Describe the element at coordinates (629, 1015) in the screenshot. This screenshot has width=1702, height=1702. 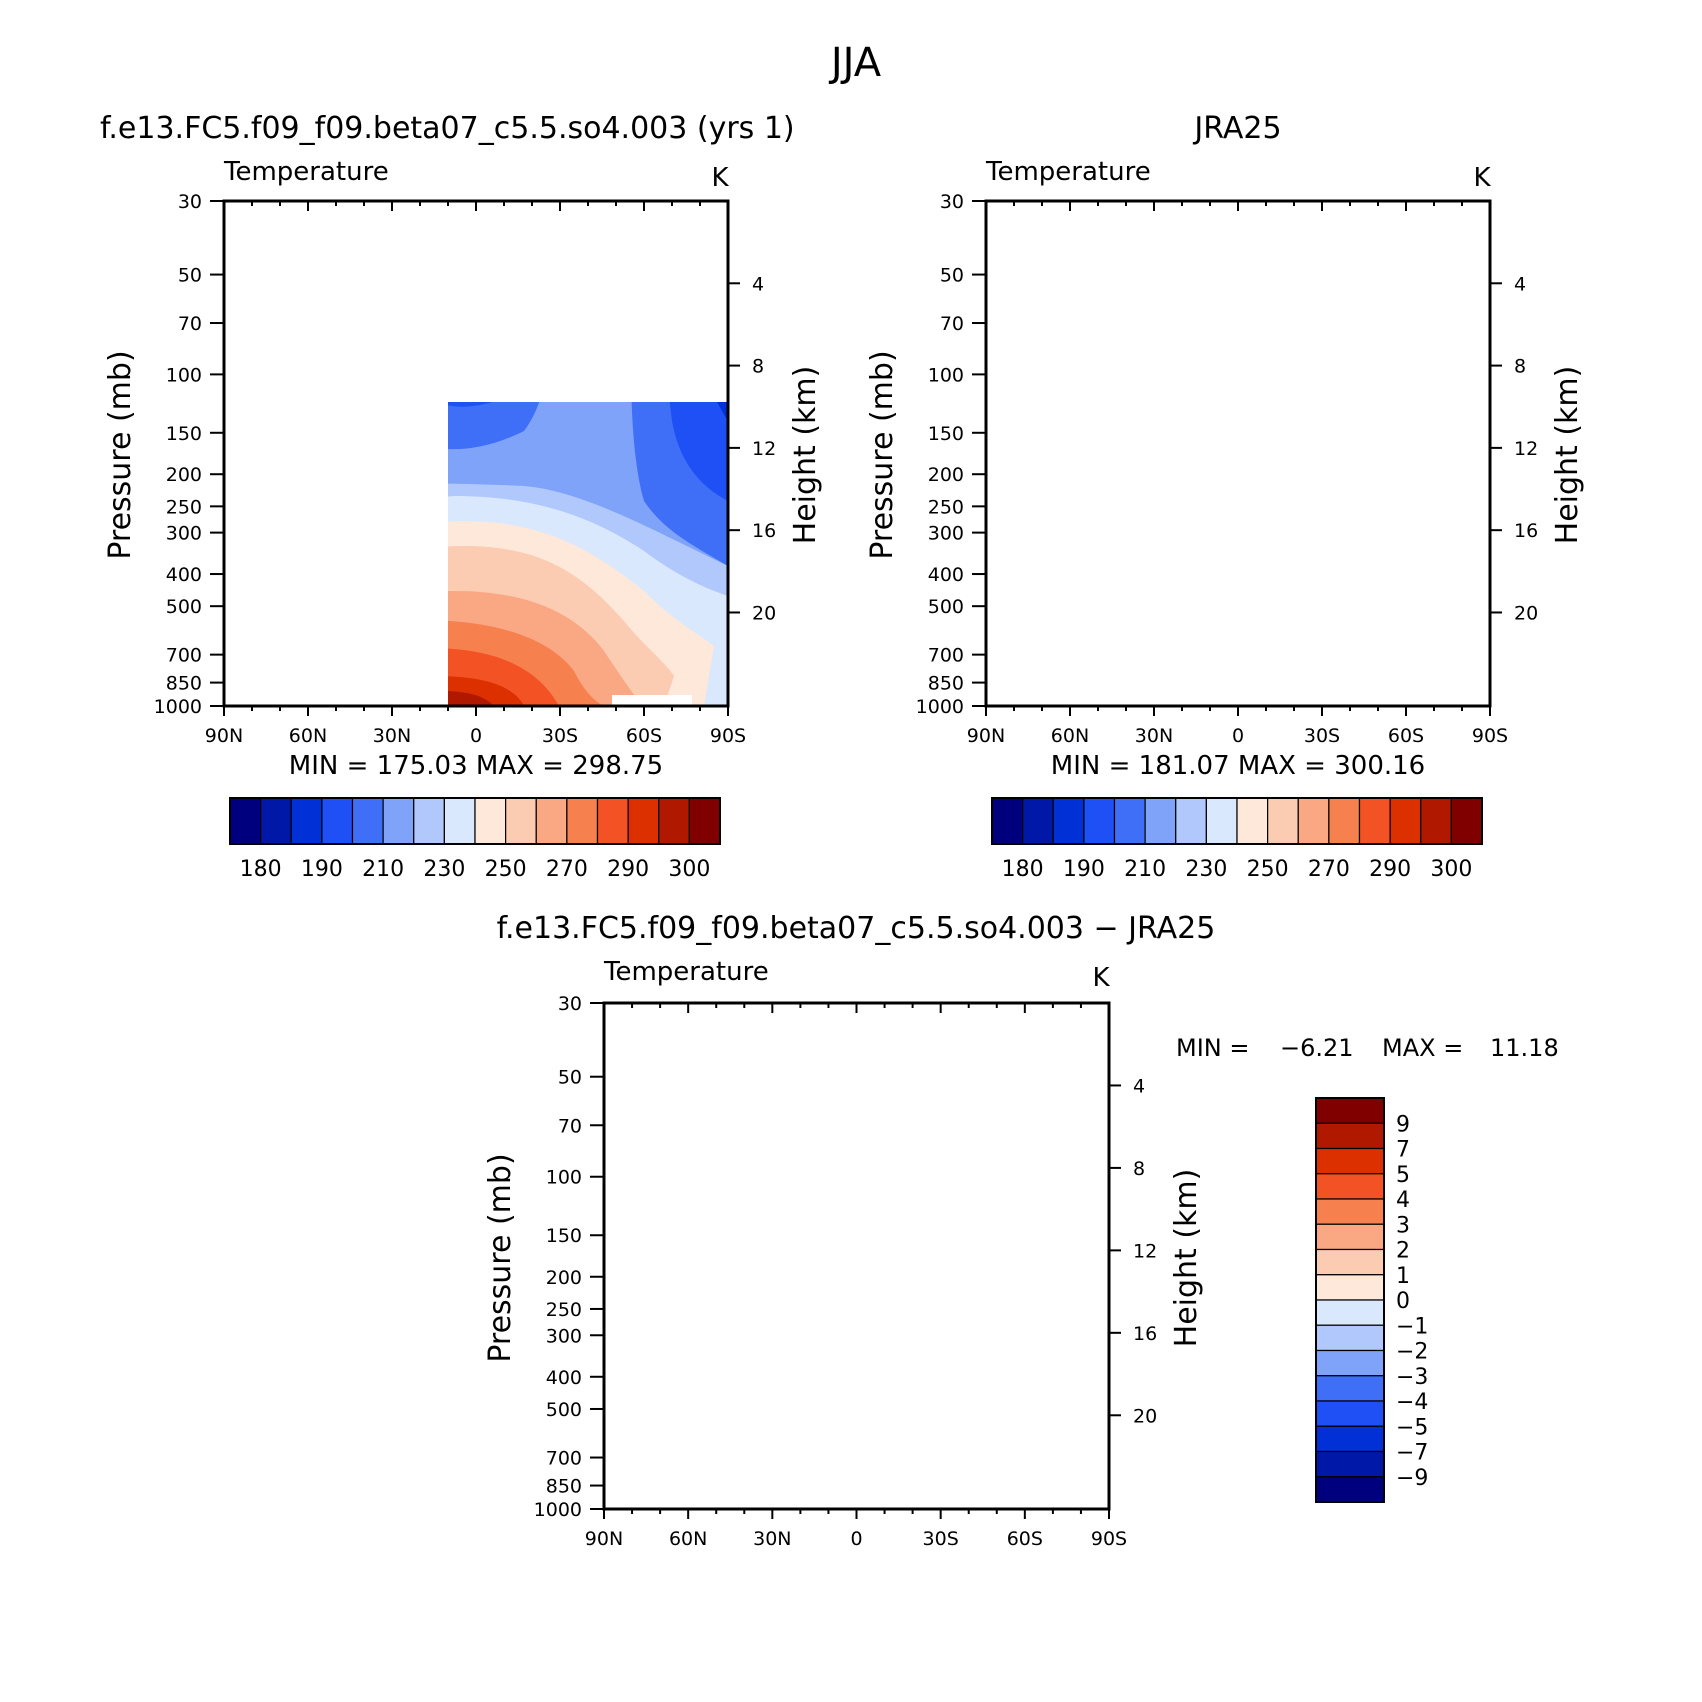
I see `diff-pos-1to2-a` at that location.